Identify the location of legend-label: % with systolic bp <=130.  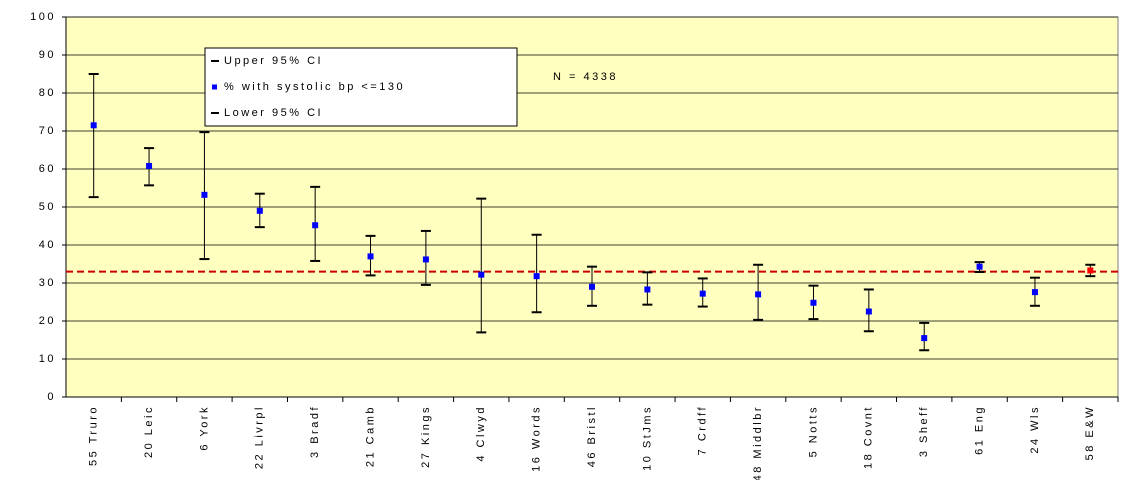
(314, 87).